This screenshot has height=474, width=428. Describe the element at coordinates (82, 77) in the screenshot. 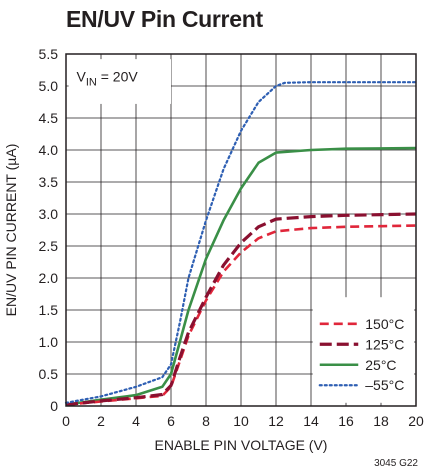

I see `annotation-prefix: V` at that location.